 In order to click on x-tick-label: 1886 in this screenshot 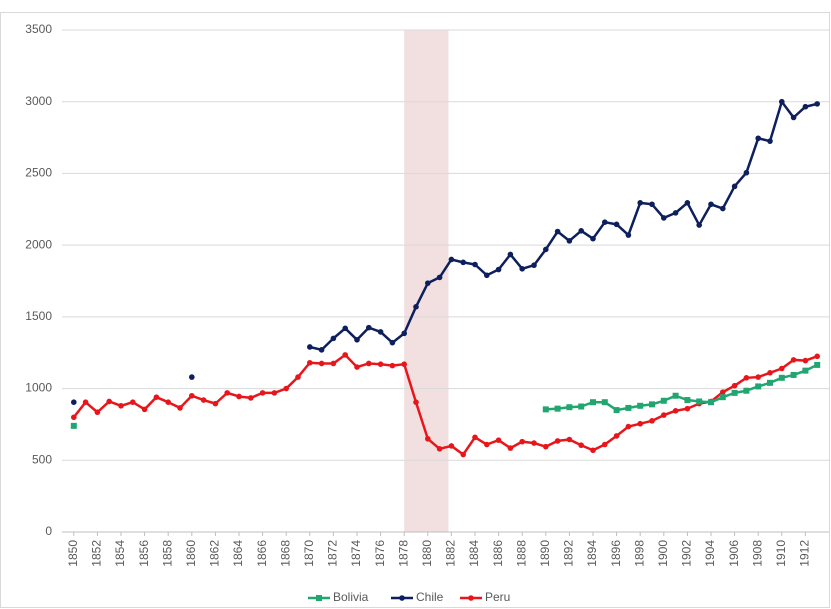, I will do `click(498, 553)`.